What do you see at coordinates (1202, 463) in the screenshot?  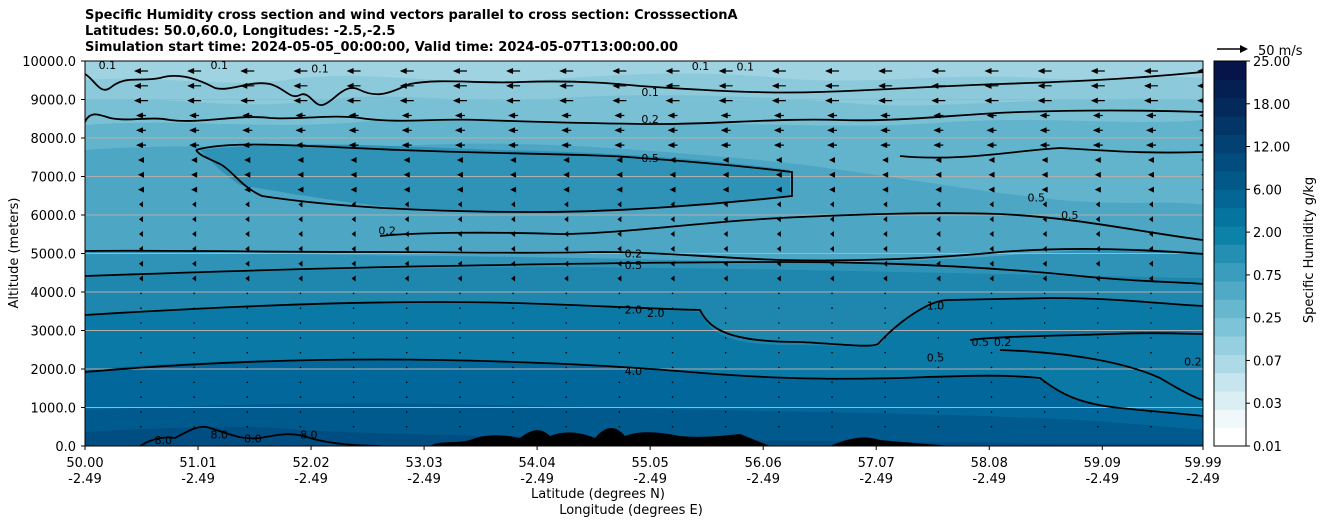 I see `x-tick-label-lat: 59.99` at bounding box center [1202, 463].